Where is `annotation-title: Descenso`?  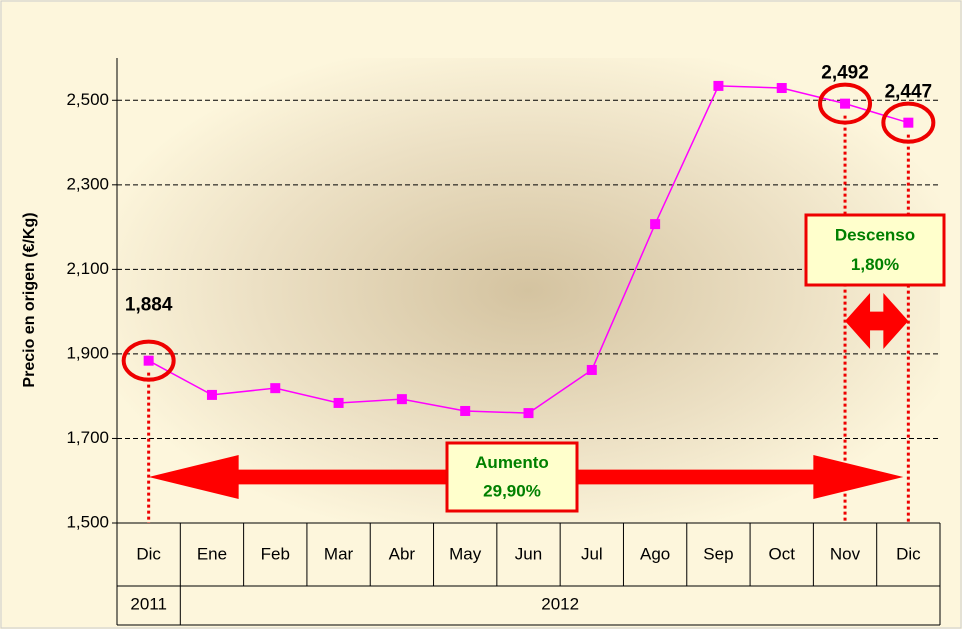
annotation-title: Descenso is located at coordinates (875, 234).